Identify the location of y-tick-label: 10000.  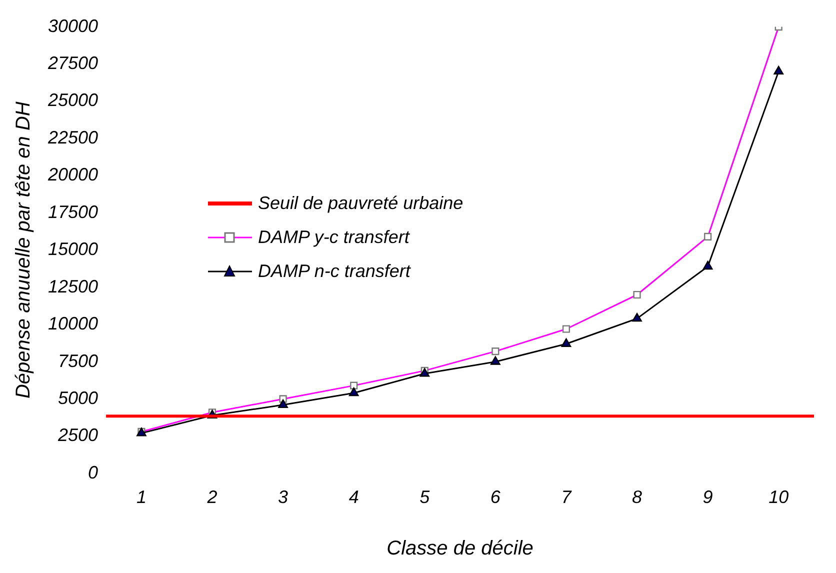
(73, 324).